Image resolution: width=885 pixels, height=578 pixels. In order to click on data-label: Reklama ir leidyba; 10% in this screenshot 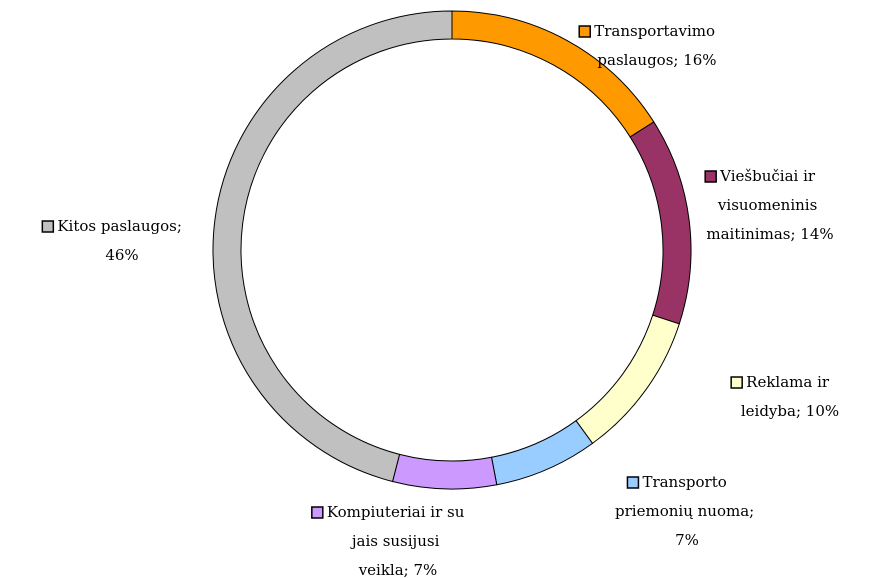, I will do `click(790, 396)`.